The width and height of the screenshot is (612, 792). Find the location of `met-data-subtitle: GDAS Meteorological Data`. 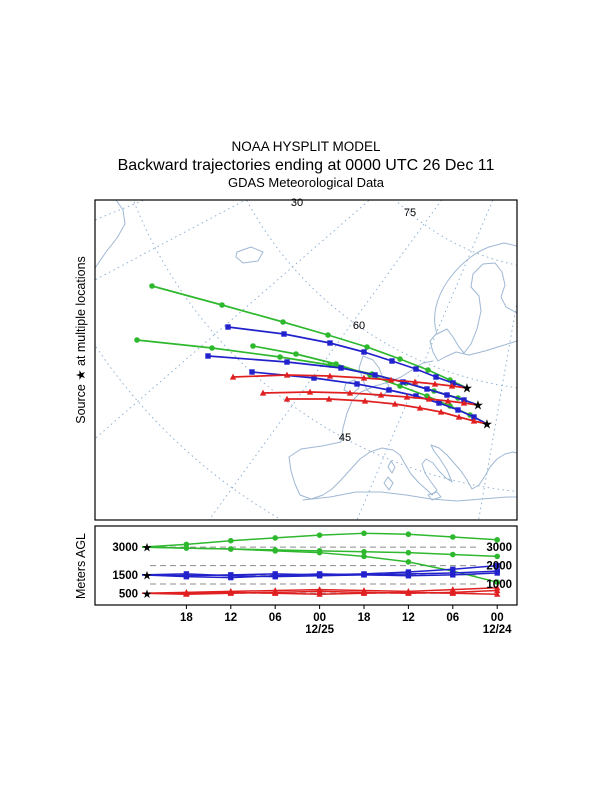

met-data-subtitle: GDAS Meteorological Data is located at coordinates (306, 182).